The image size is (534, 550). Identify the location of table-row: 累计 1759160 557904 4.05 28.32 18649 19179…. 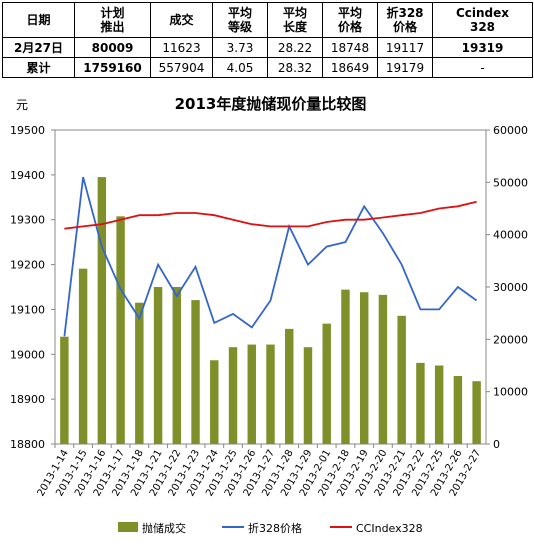
(267, 67).